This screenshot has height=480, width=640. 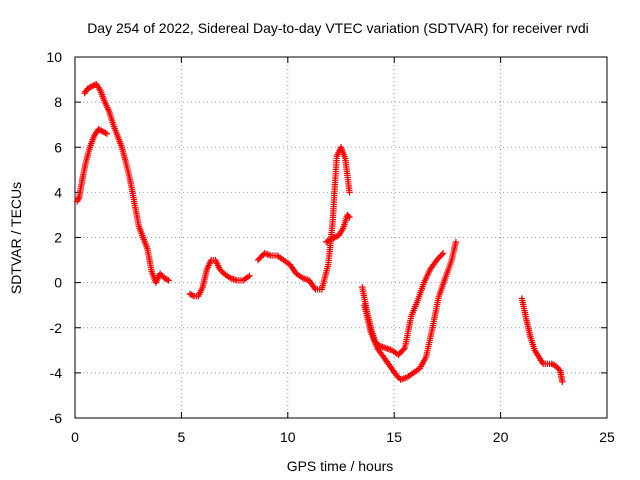 I want to click on y-tick-label: -4, so click(x=56, y=373).